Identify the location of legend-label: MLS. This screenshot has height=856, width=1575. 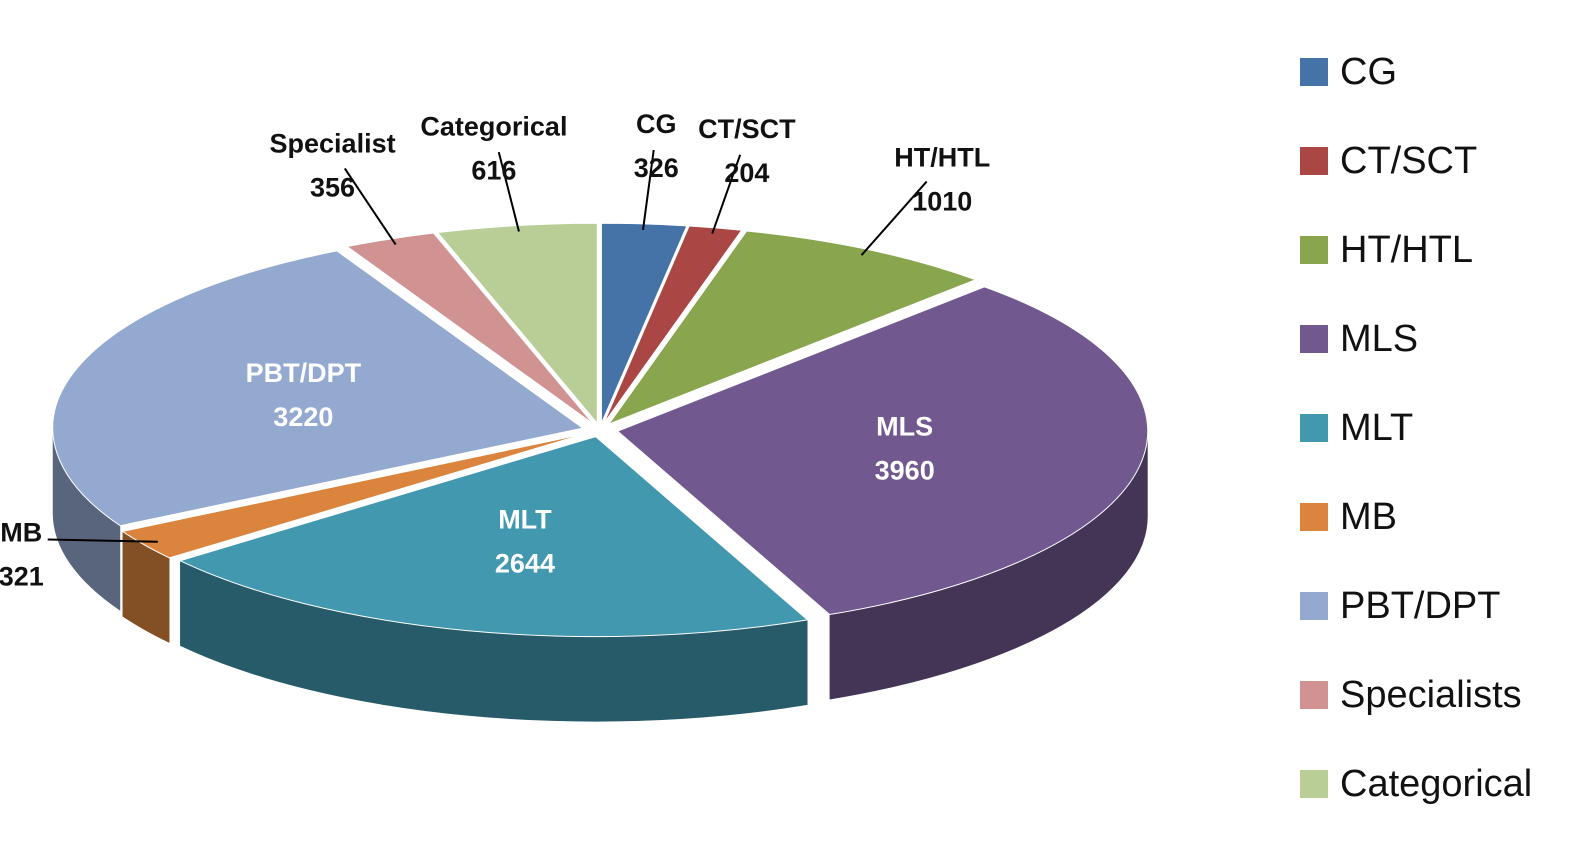
(1379, 339).